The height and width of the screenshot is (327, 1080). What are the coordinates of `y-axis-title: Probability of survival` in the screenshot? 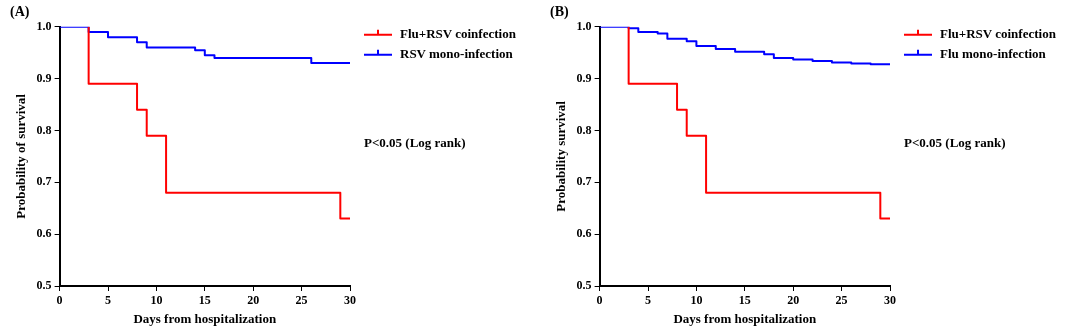 It's located at (21, 156).